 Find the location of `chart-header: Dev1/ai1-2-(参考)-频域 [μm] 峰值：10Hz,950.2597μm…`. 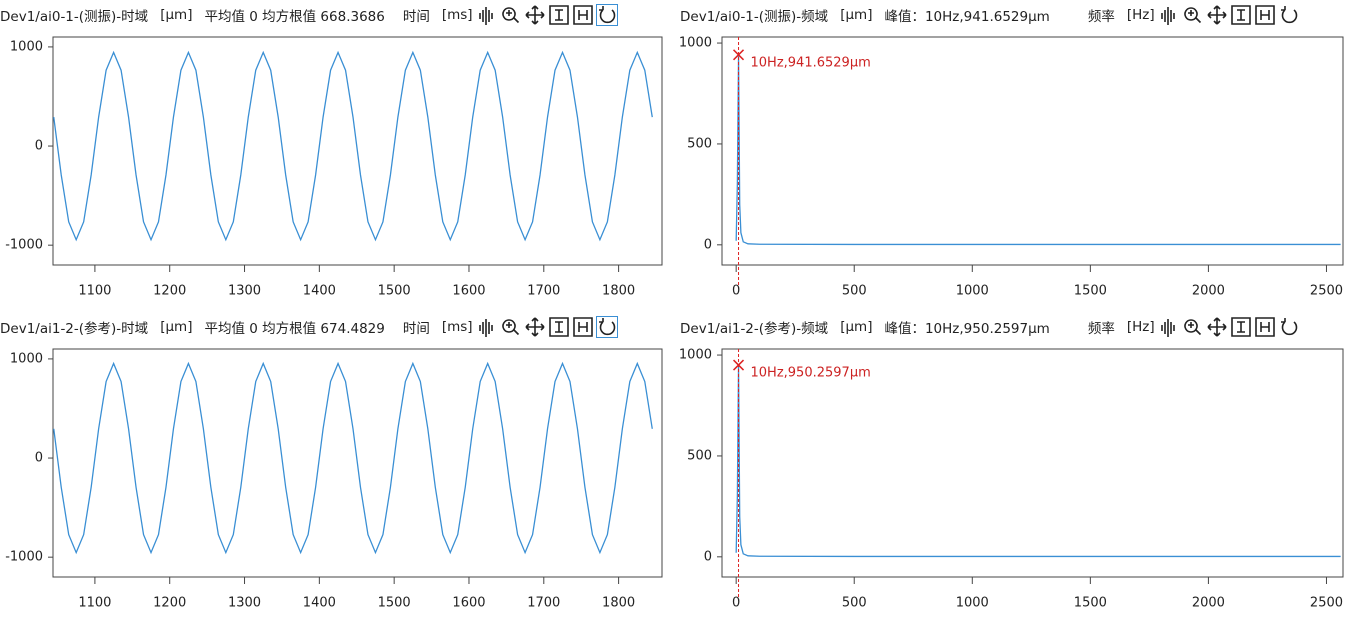

chart-header: Dev1/ai1-2-(参考)-频域 [μm] 峰值：10Hz,950.2597μm… is located at coordinates (1013, 327).